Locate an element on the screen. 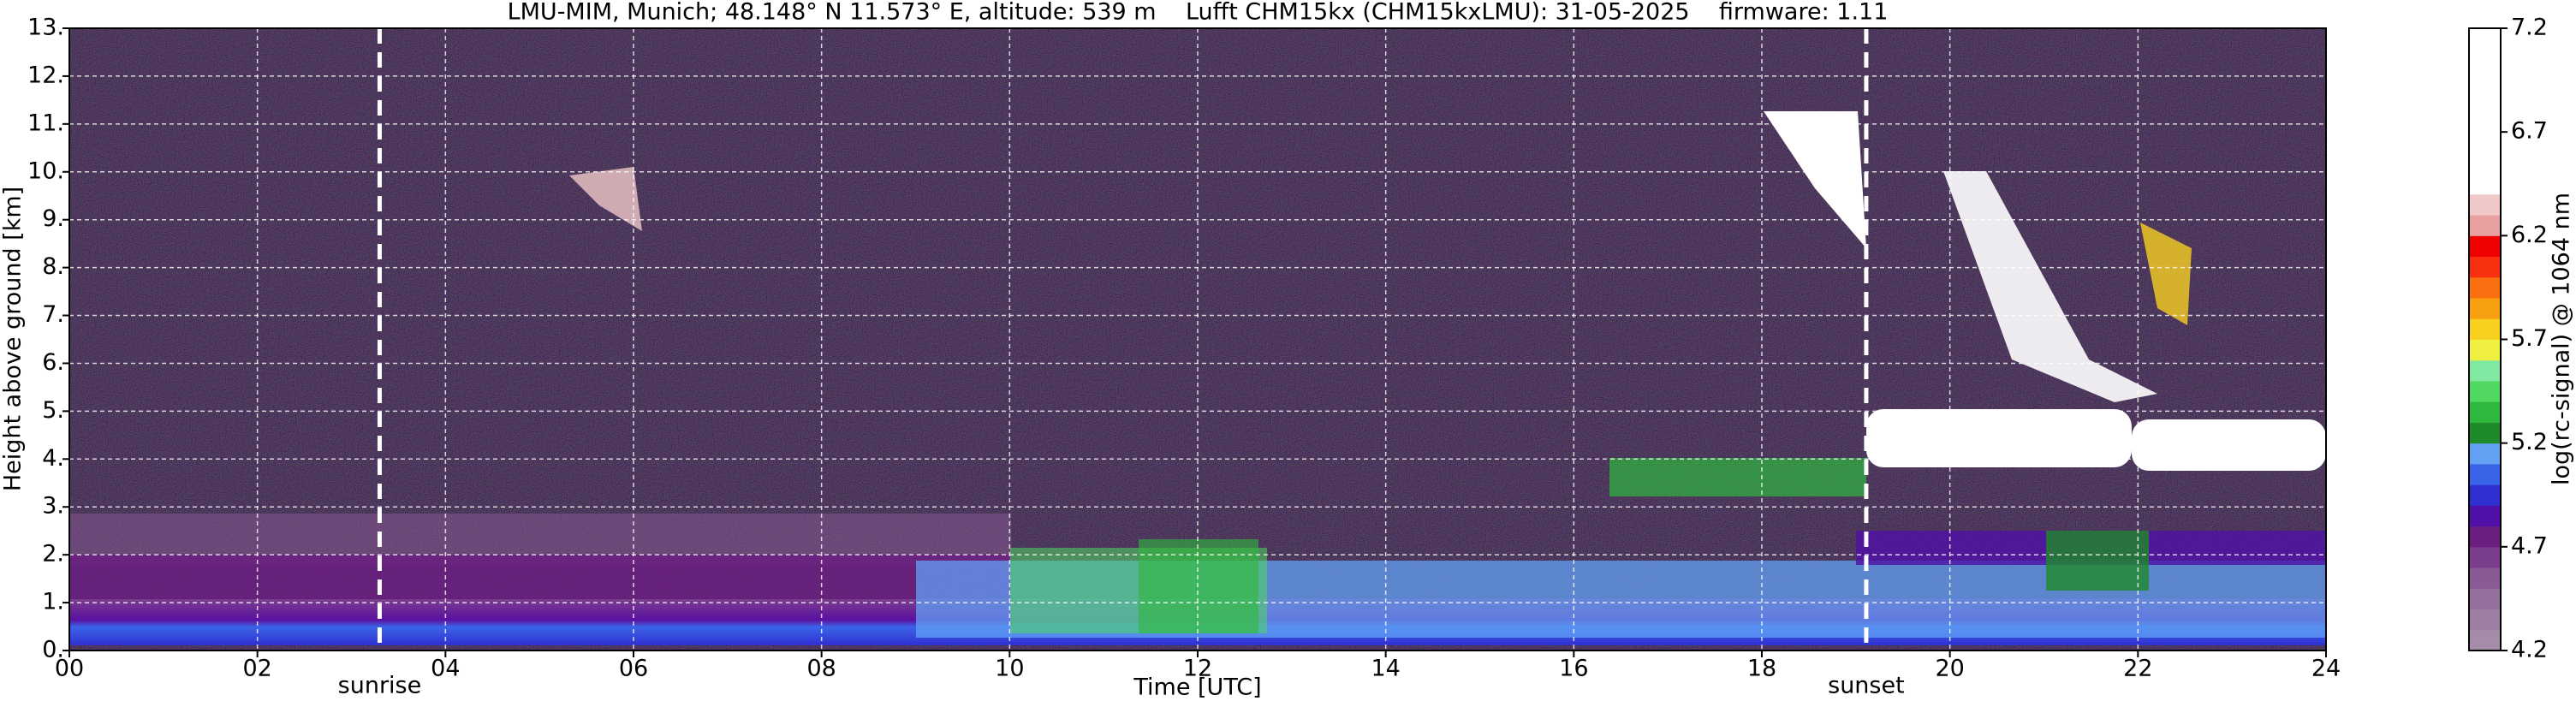 This screenshot has width=2576, height=707. x-tick-label: 02 is located at coordinates (256, 669).